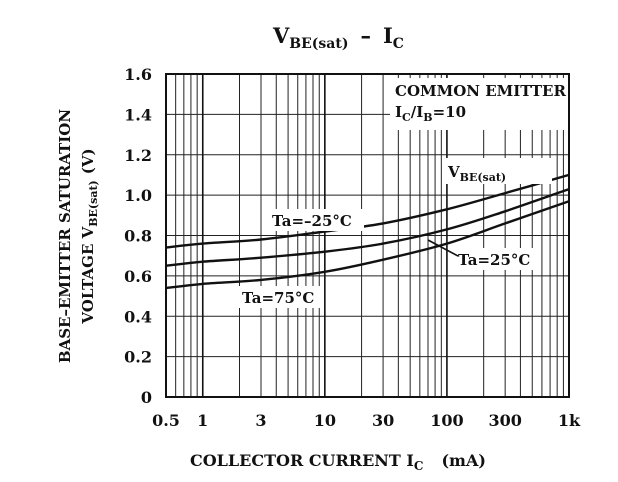 This screenshot has height=482, width=618. I want to click on y-tick-label: 1.2, so click(138, 155).